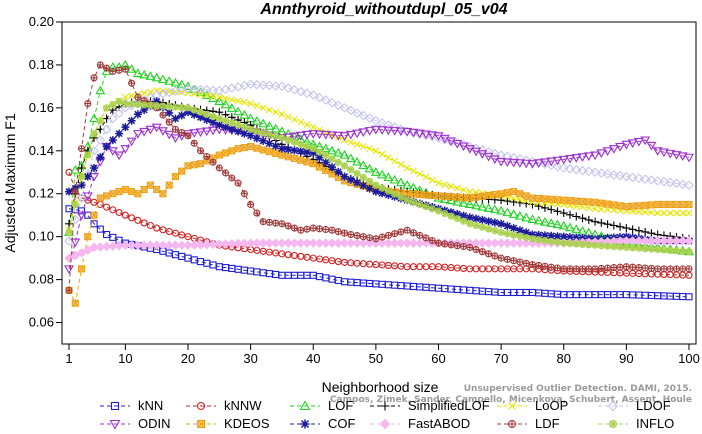  I want to click on legend-item-odin: ODIN, so click(135, 423).